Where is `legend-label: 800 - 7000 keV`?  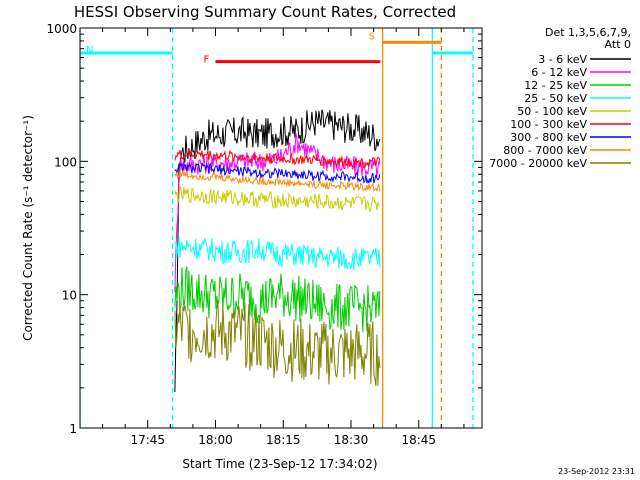 legend-label: 800 - 7000 keV is located at coordinates (545, 150).